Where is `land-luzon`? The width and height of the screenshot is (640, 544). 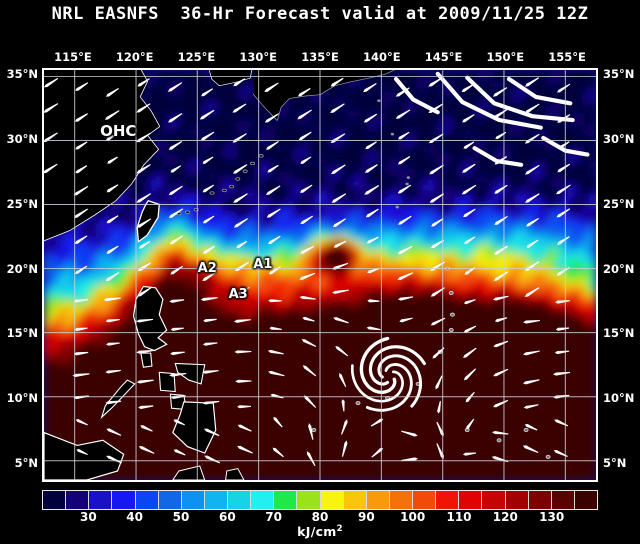
land-luzon is located at coordinates (150, 318).